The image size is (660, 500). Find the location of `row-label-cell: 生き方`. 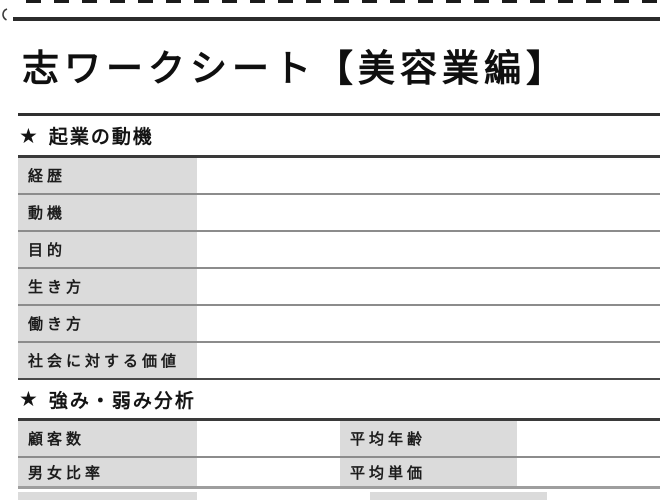

row-label-cell: 生き方 is located at coordinates (107, 286).